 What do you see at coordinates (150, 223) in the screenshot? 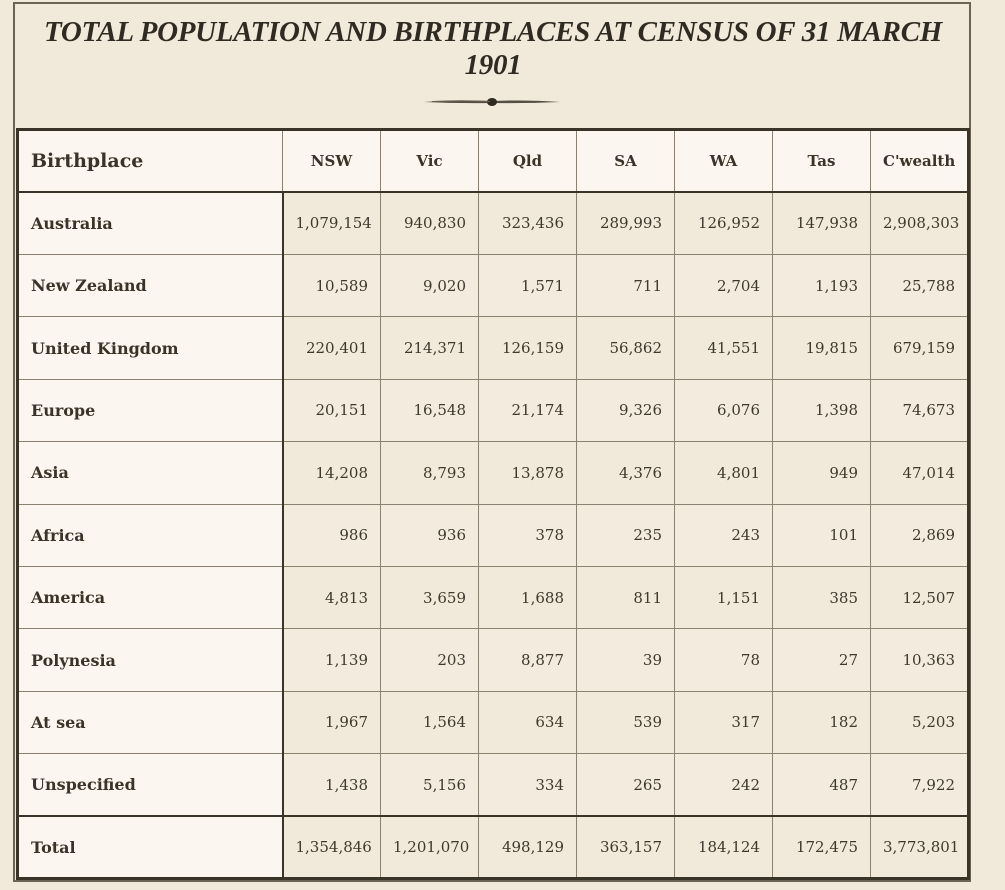
I see `row-label: Australia` at bounding box center [150, 223].